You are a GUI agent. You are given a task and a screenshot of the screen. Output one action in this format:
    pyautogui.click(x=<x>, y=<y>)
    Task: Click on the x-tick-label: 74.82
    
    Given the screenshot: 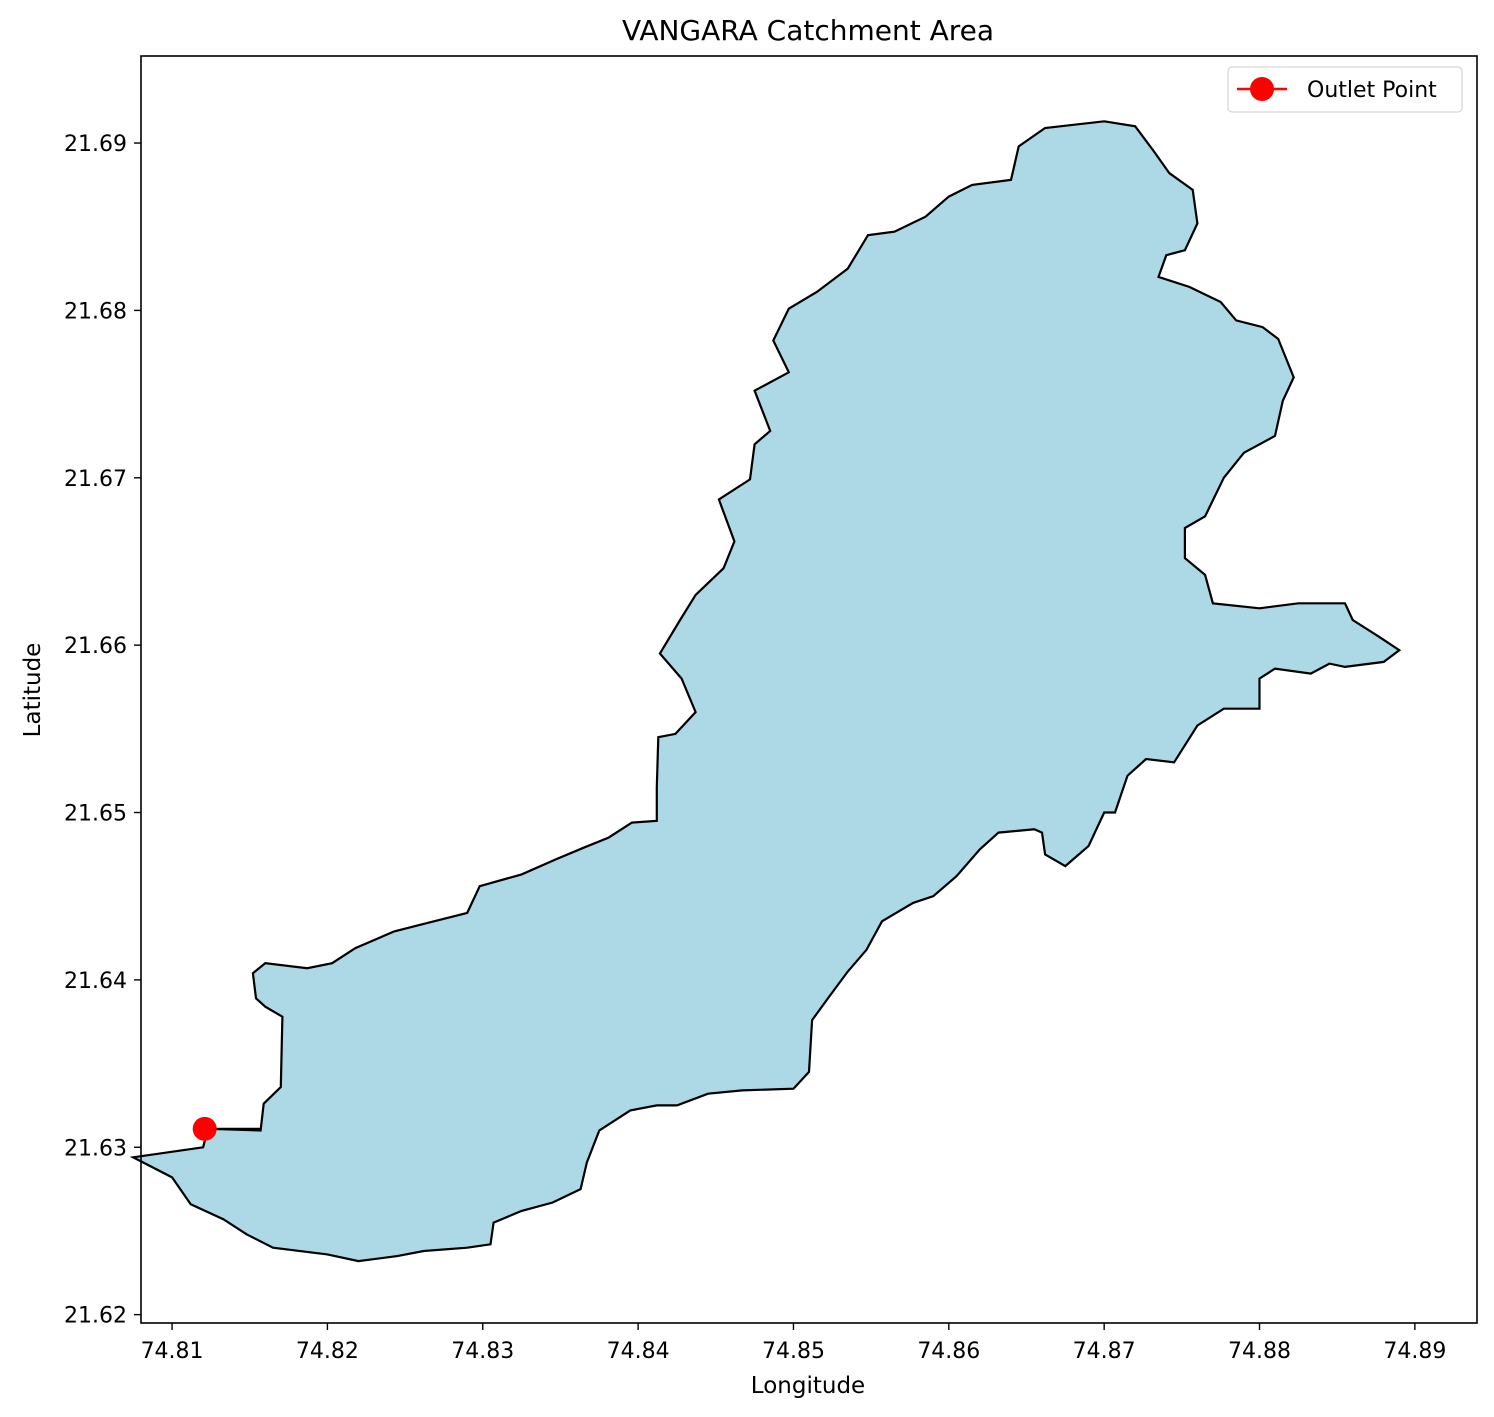 What is the action you would take?
    pyautogui.click(x=327, y=1351)
    